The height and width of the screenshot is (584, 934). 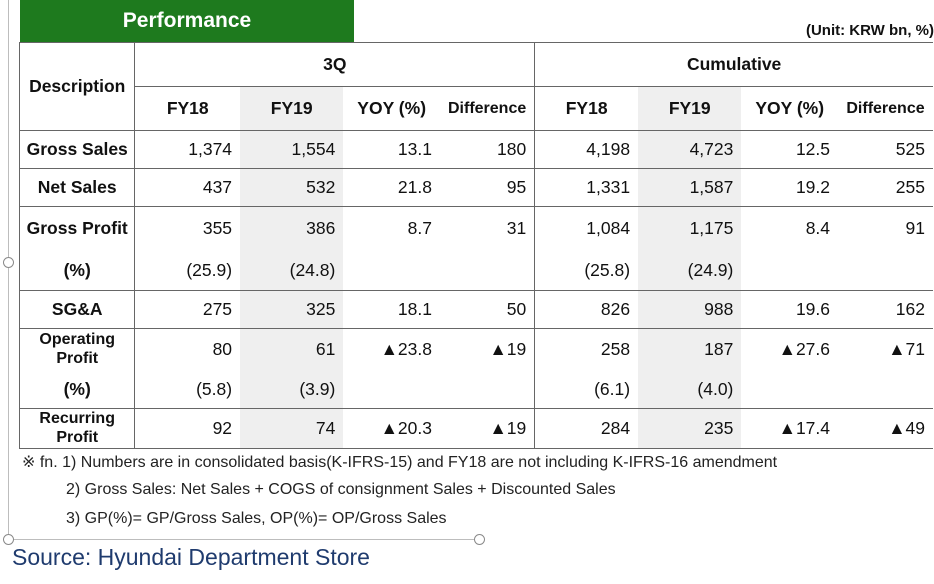 I want to click on cell: (25.8), so click(x=586, y=270).